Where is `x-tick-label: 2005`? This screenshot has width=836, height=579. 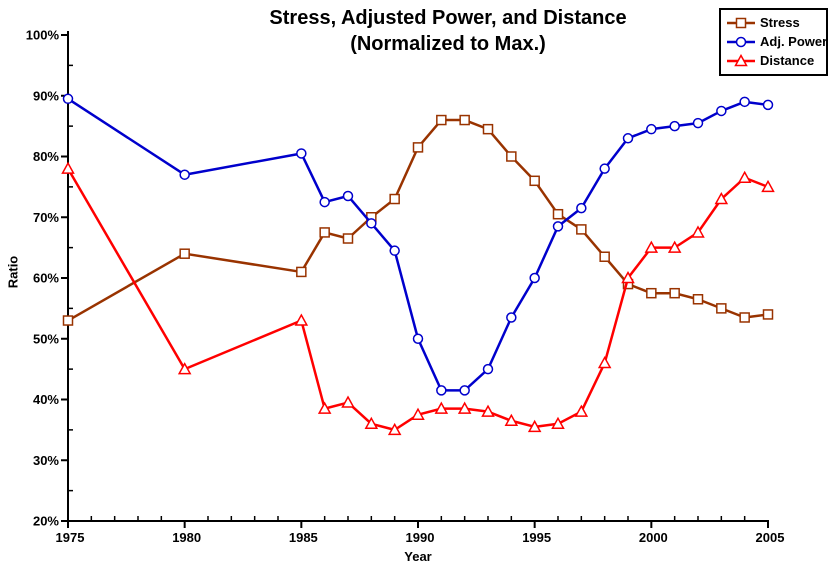
x-tick-label: 2005 is located at coordinates (770, 537).